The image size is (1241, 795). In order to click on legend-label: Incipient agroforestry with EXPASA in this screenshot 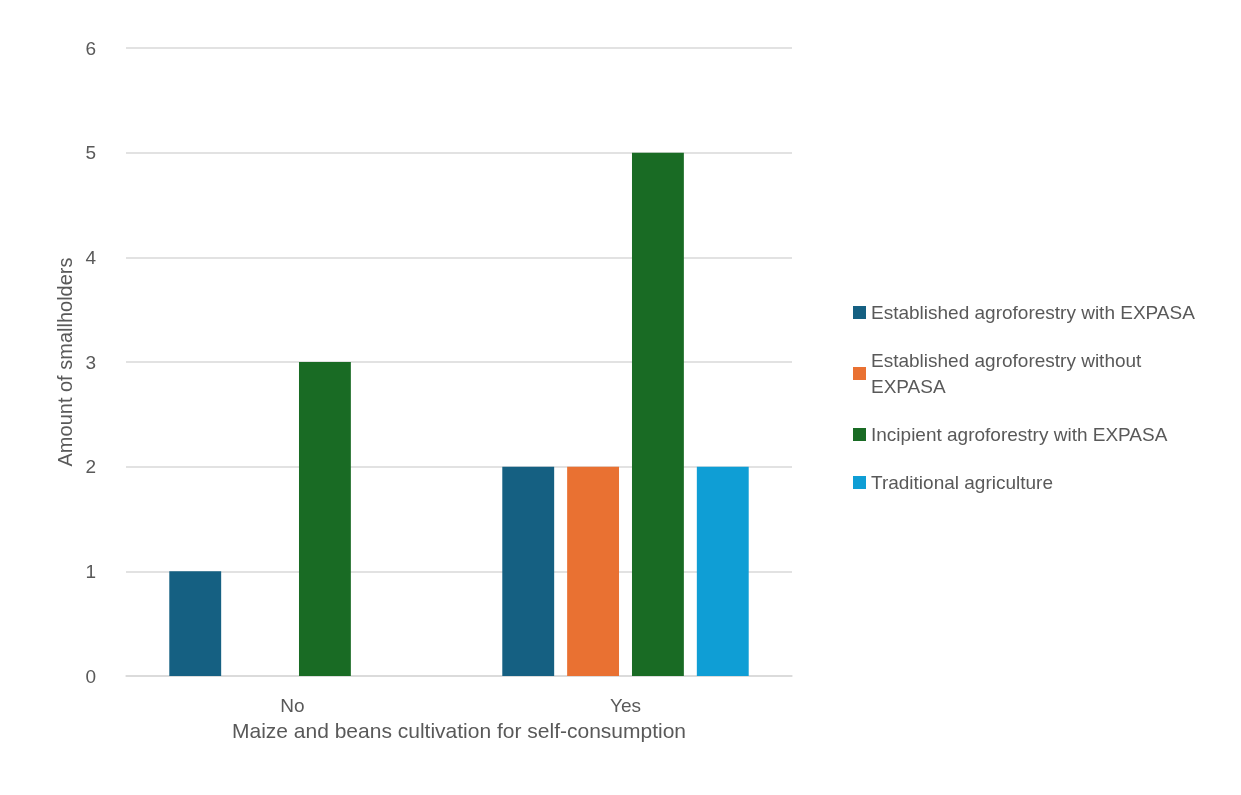, I will do `click(1019, 434)`.